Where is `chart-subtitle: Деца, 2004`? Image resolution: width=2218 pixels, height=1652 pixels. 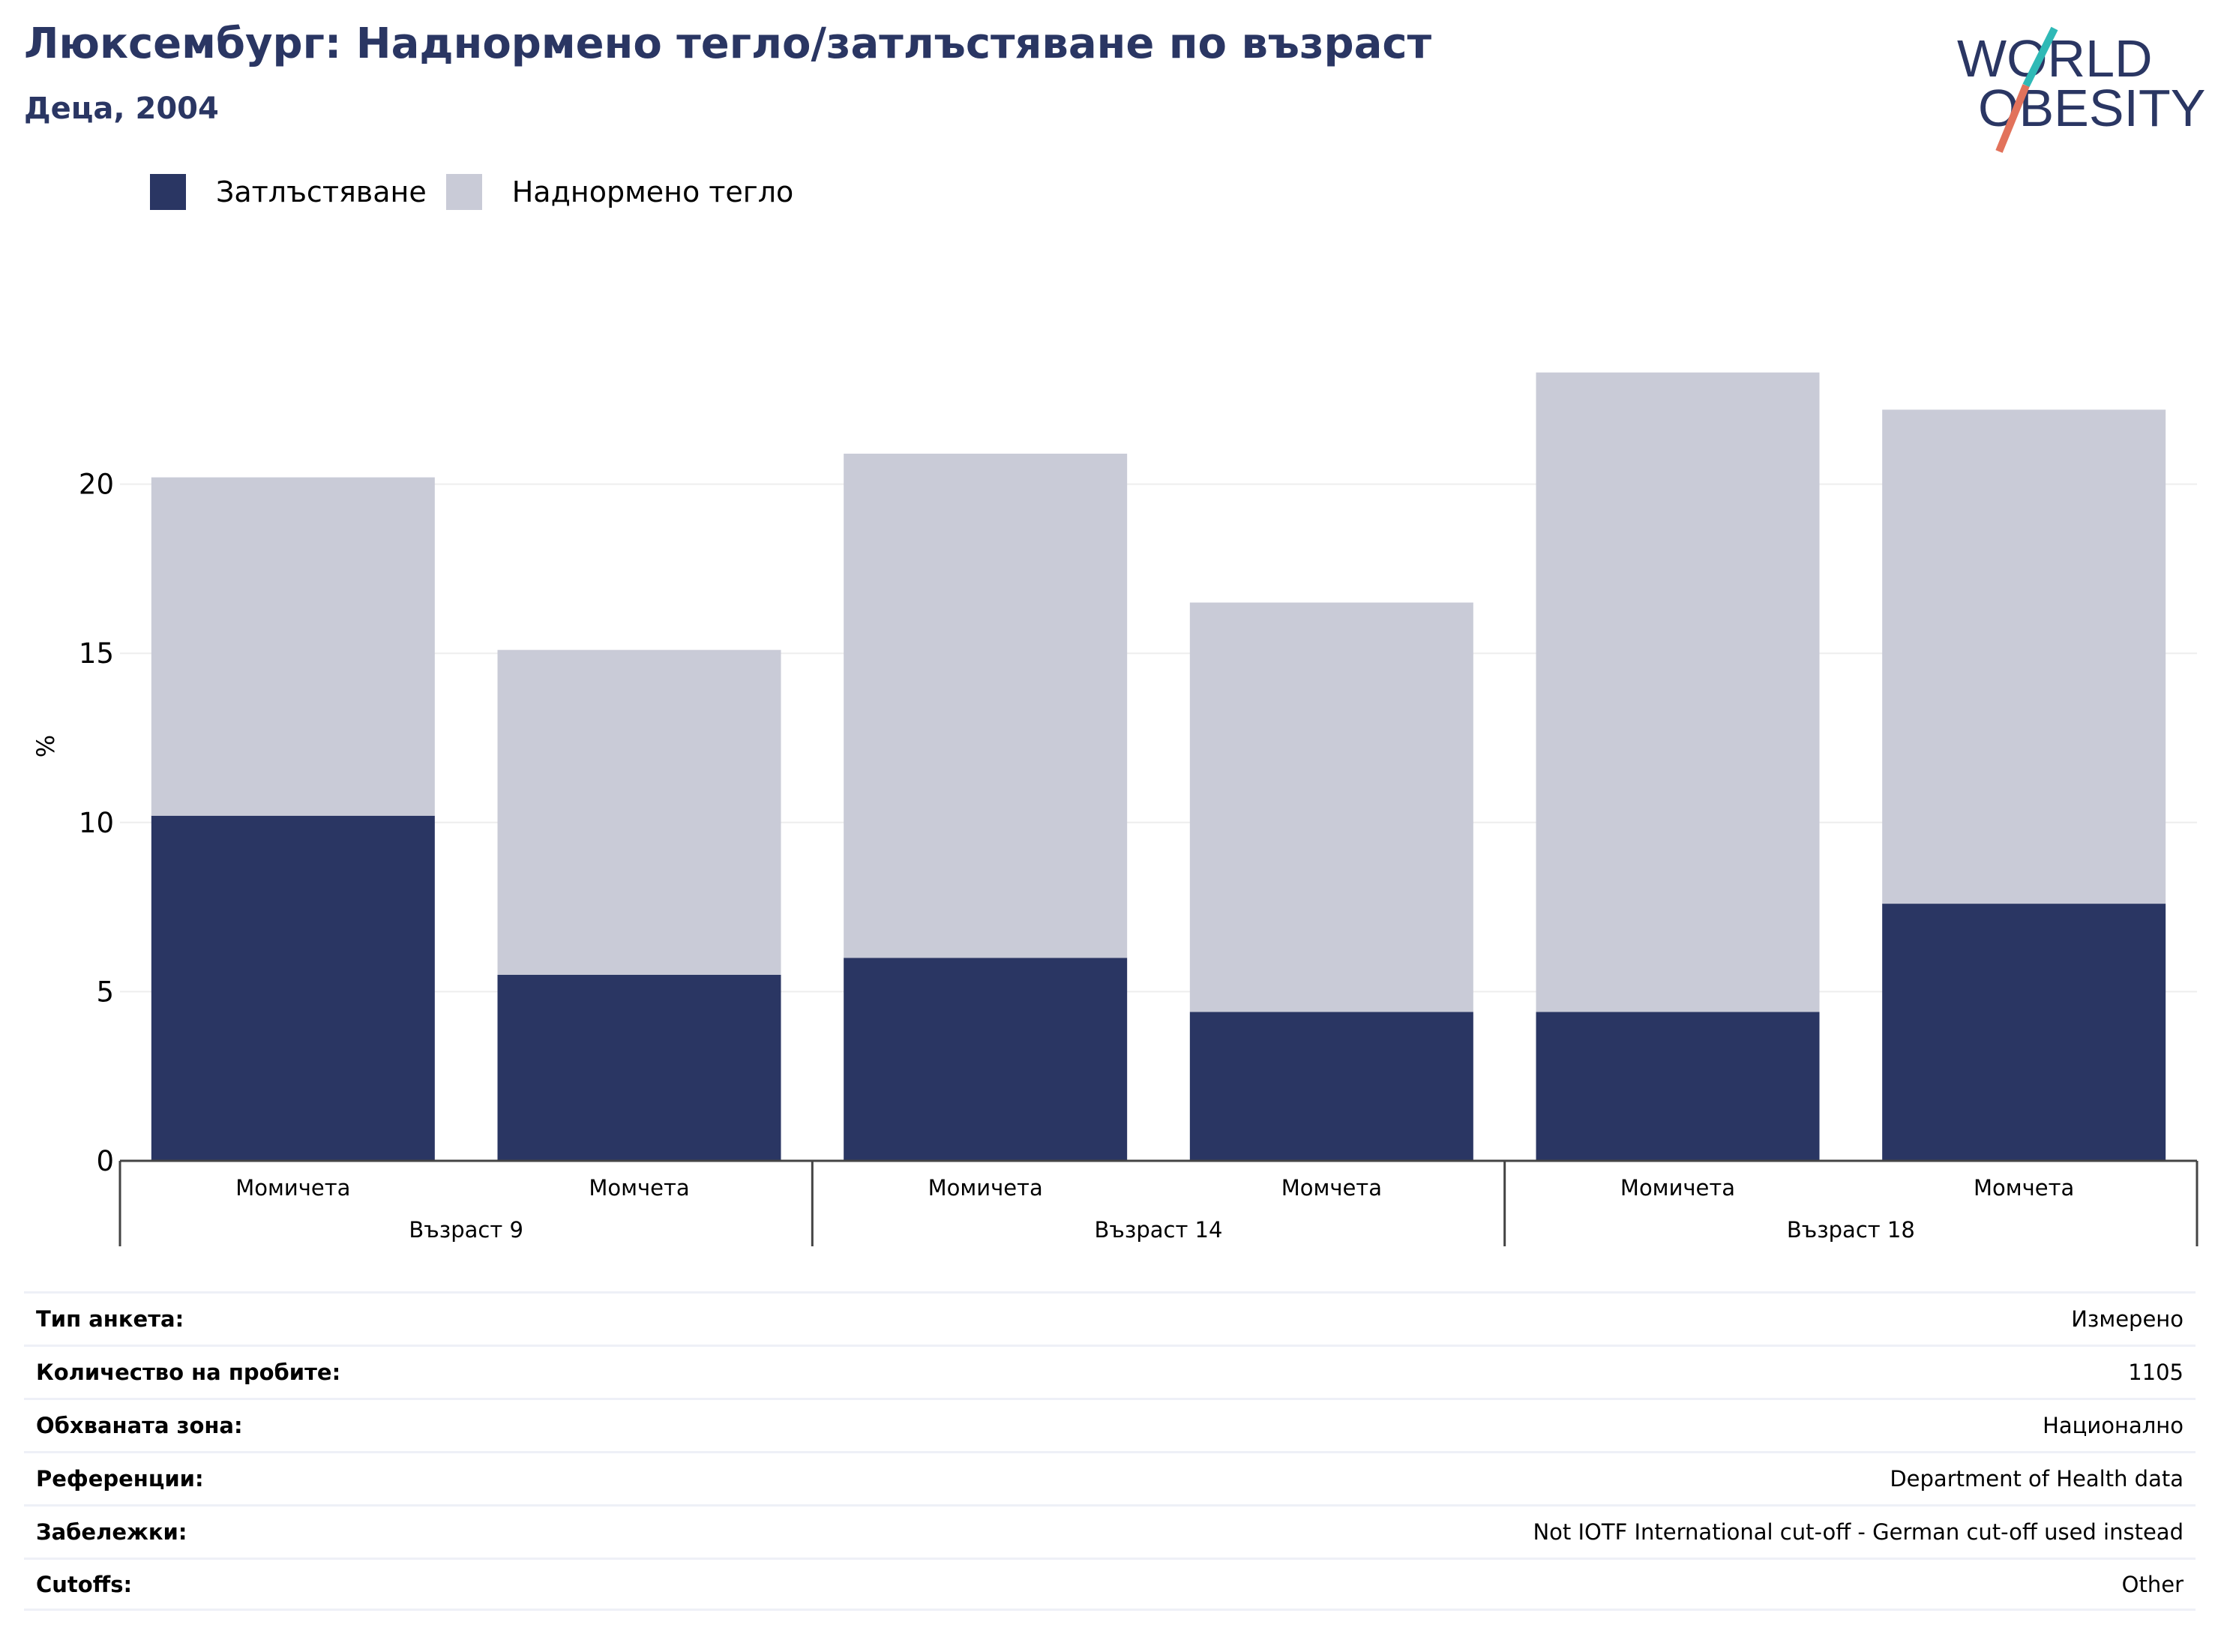 chart-subtitle: Деца, 2004 is located at coordinates (121, 108).